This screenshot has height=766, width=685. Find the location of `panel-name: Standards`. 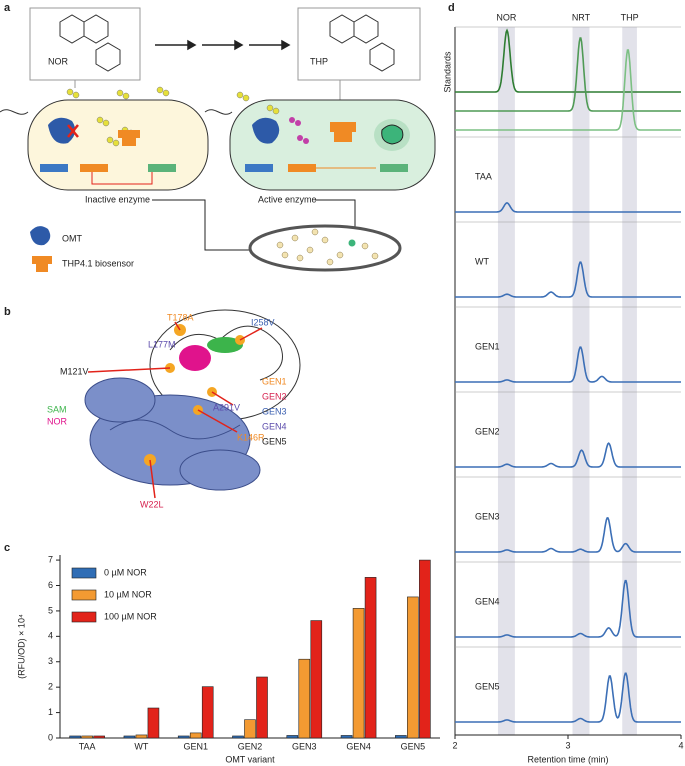

panel-name: Standards is located at coordinates (447, 72).